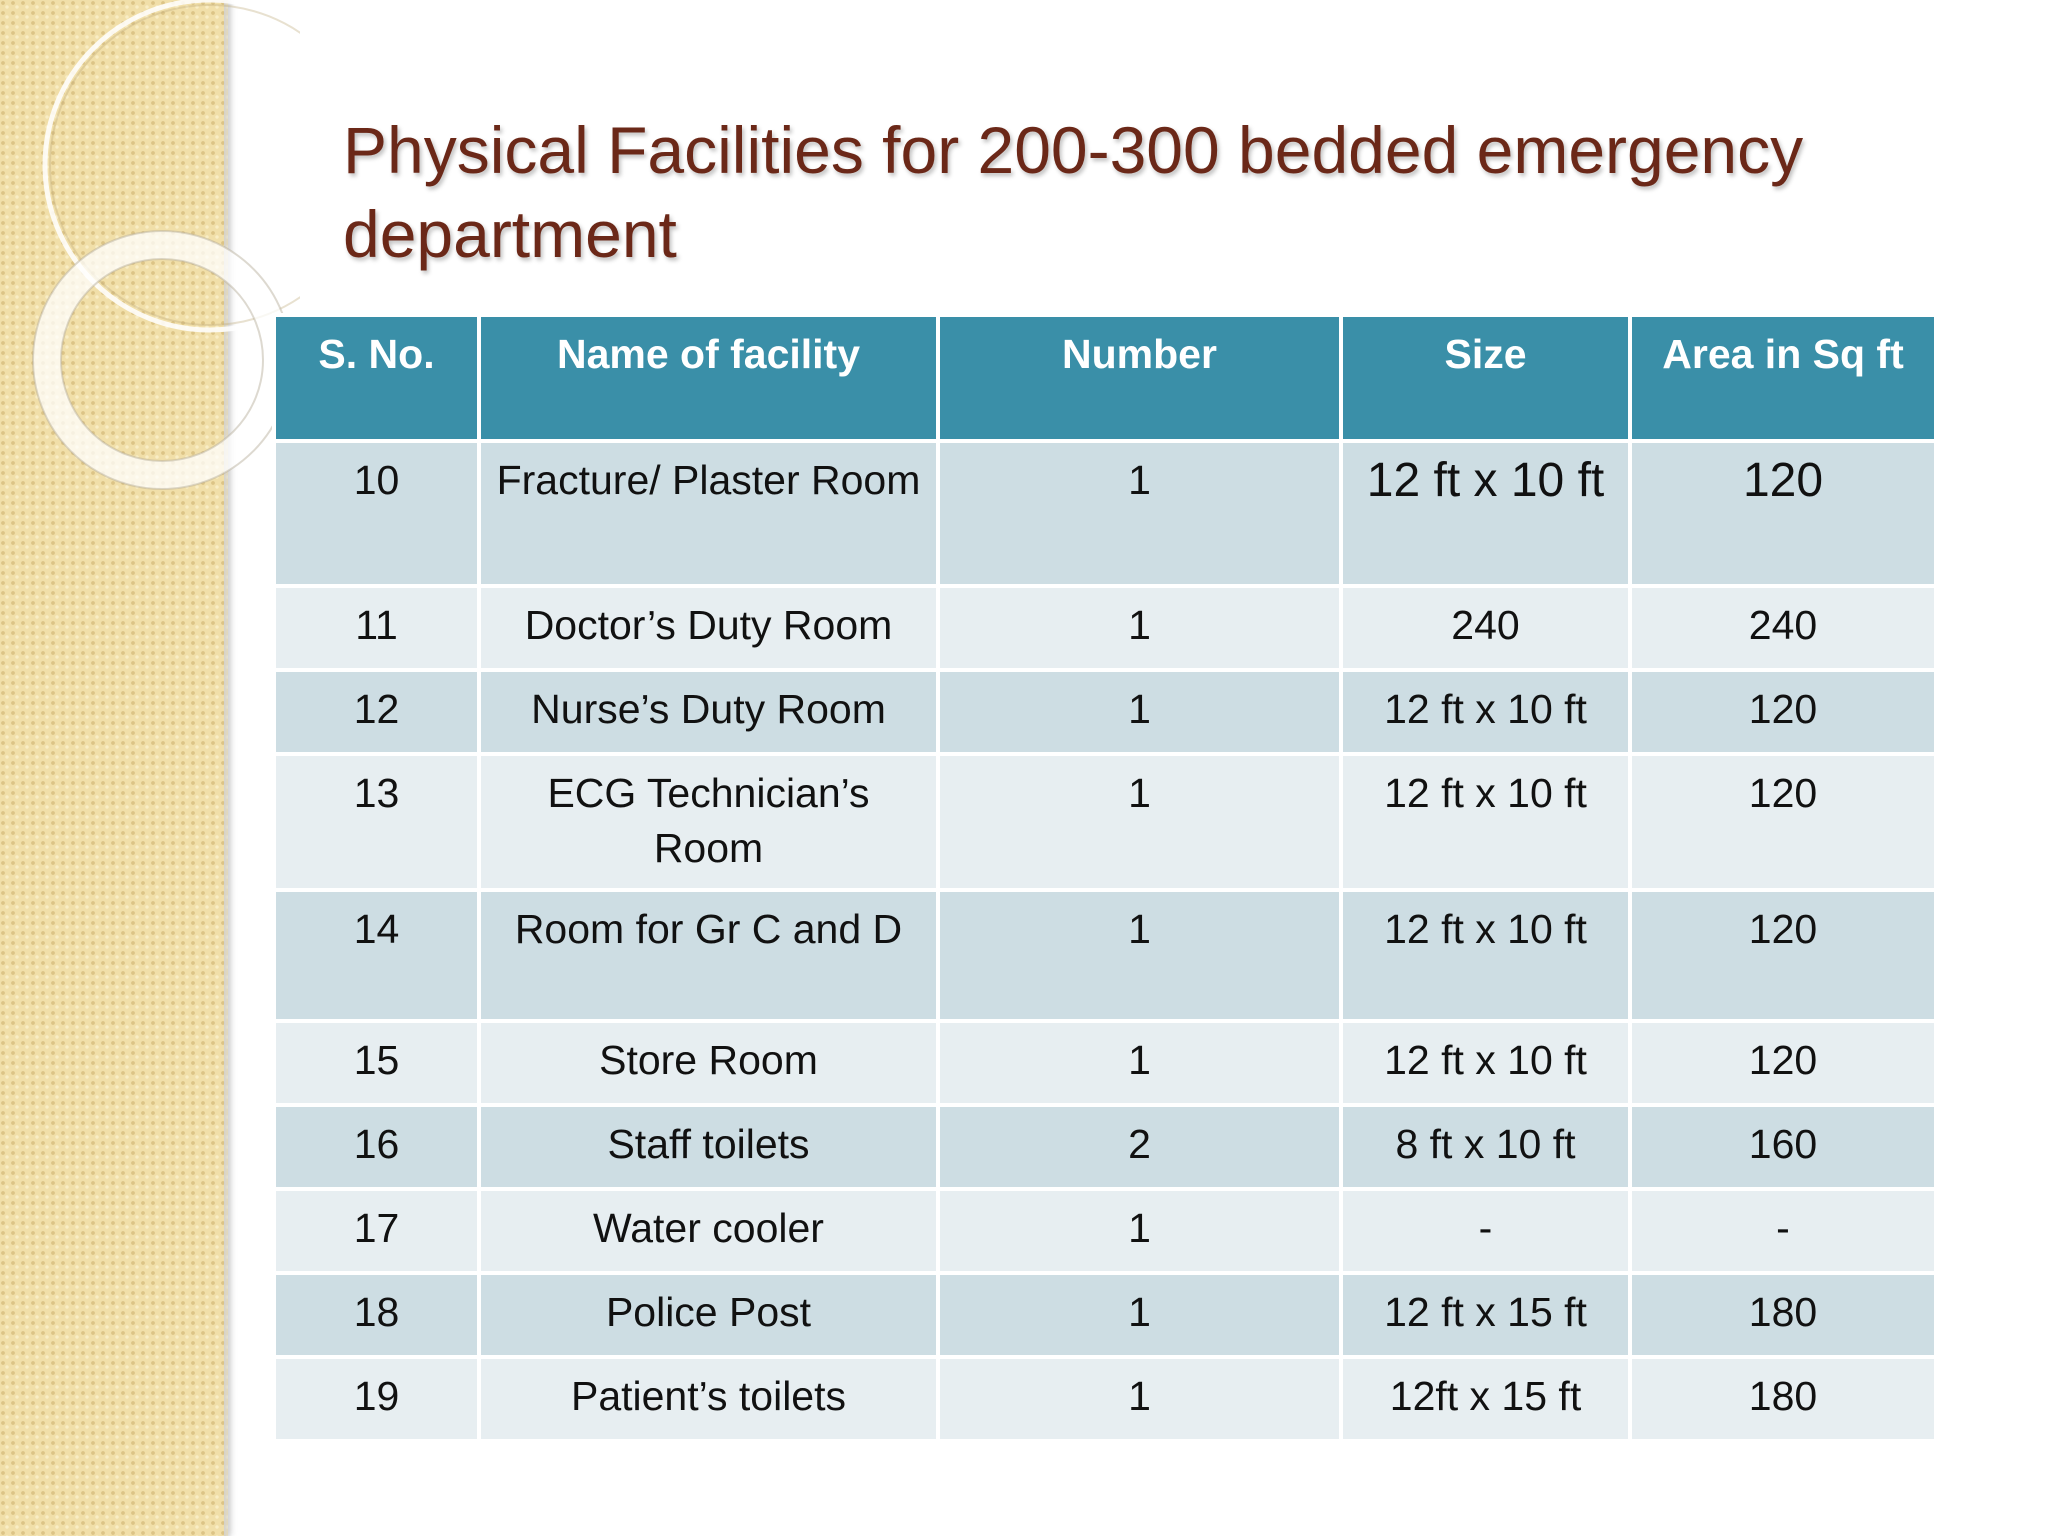 The height and width of the screenshot is (1536, 2048). I want to click on cell-facility-name: Doctor’s Duty Room, so click(708, 628).